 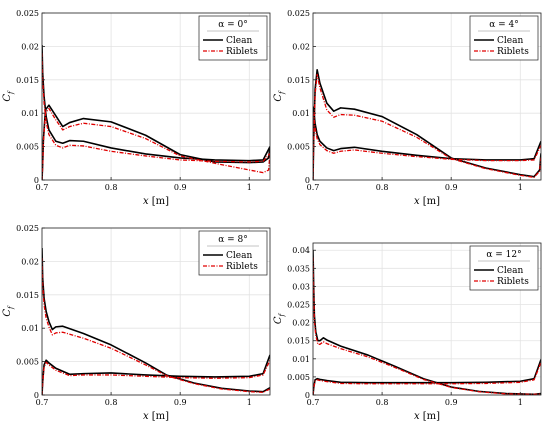 What do you see at coordinates (233, 240) in the screenshot?
I see `legend-title: α = 8°` at bounding box center [233, 240].